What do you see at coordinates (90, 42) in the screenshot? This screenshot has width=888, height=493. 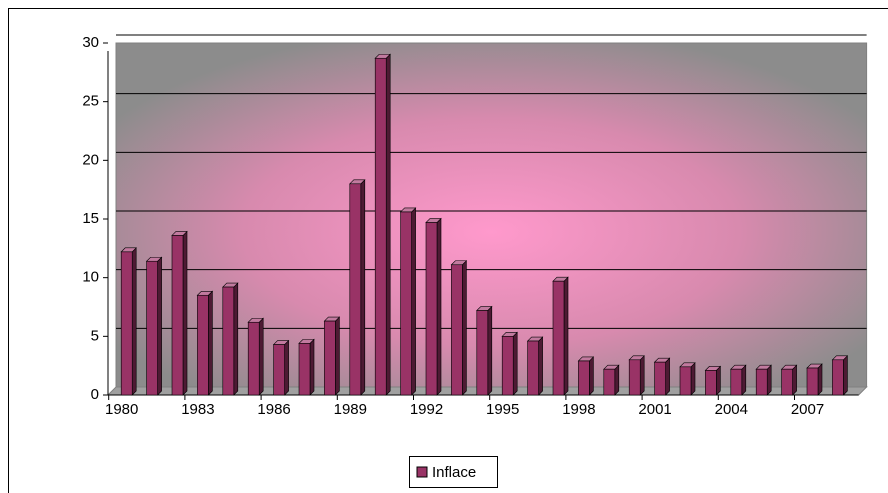 I see `y-tick-label: 30` at bounding box center [90, 42].